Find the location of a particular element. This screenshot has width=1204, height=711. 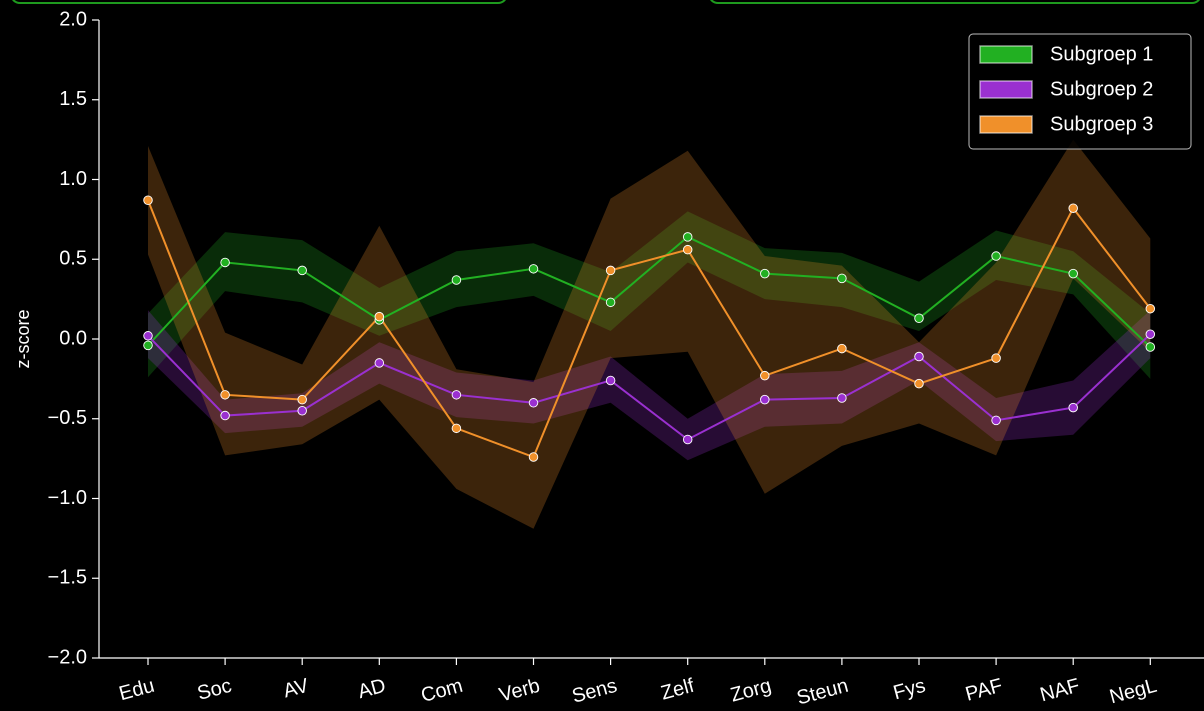

legend: Subgroep 1 Subgroep 2 Subgroep 3 is located at coordinates (1080, 91).